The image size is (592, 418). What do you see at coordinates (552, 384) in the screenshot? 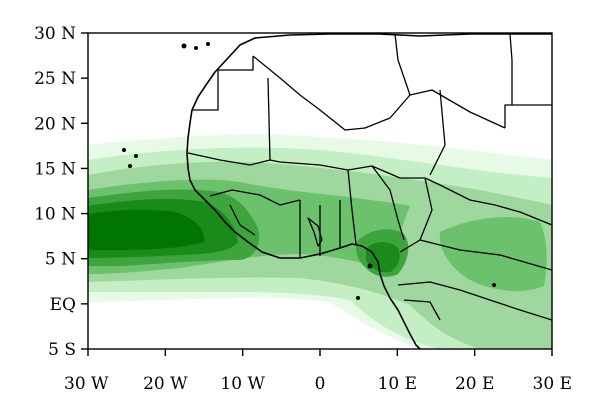
I see `x-tick-label: 30 E` at bounding box center [552, 384].